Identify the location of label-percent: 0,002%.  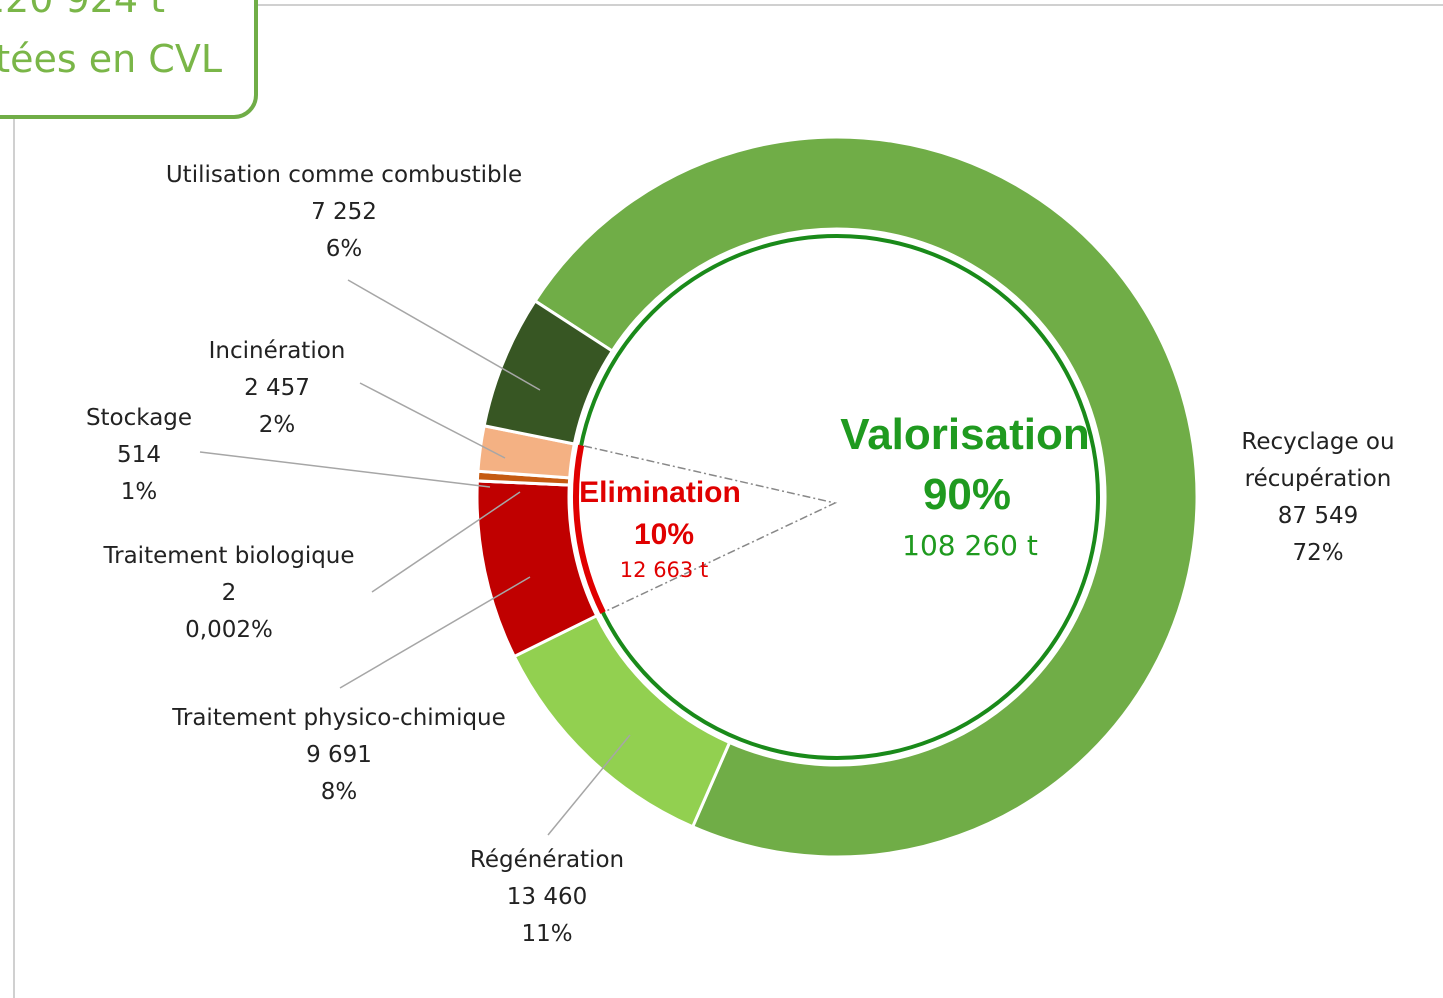
(229, 630).